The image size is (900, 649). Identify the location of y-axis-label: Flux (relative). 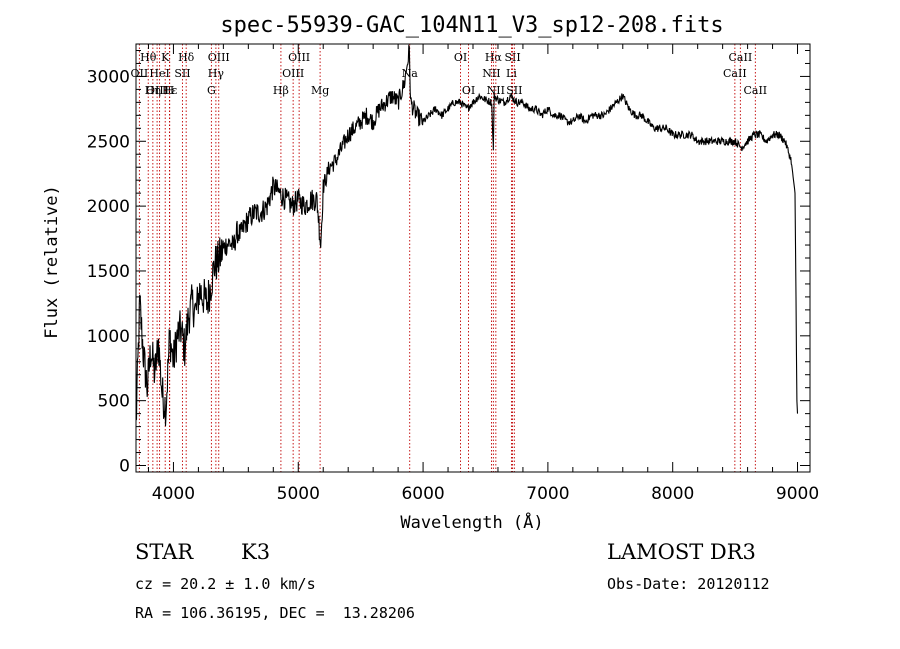
(52, 262).